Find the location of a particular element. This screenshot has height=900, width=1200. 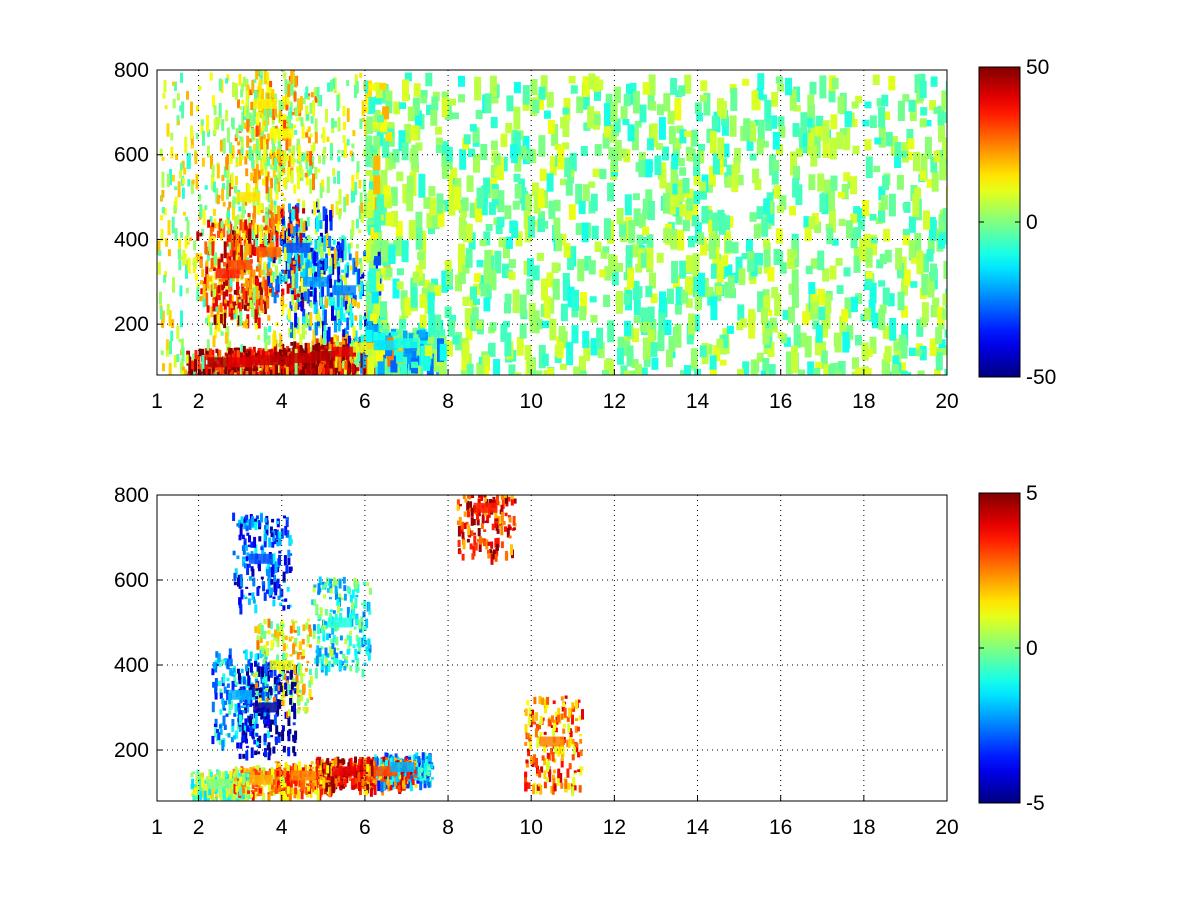

x-tick-label: 12 is located at coordinates (614, 401).